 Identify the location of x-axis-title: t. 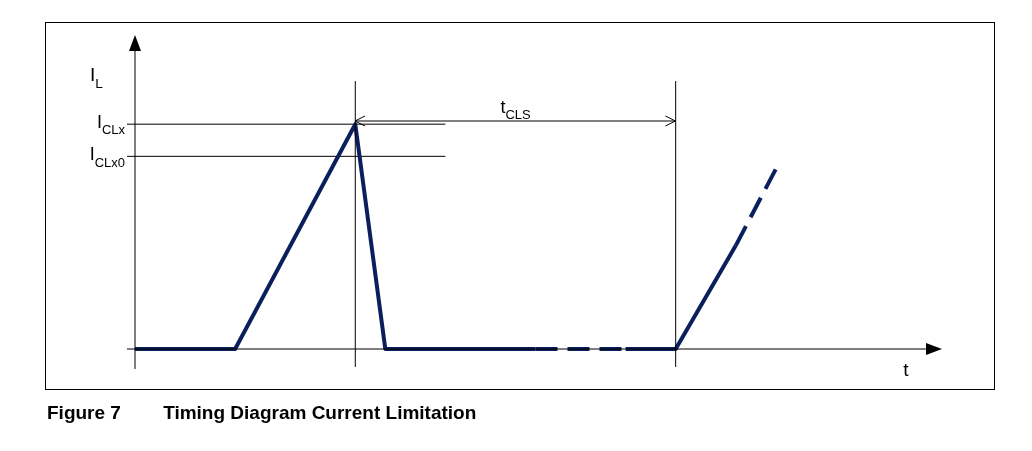
(906, 370).